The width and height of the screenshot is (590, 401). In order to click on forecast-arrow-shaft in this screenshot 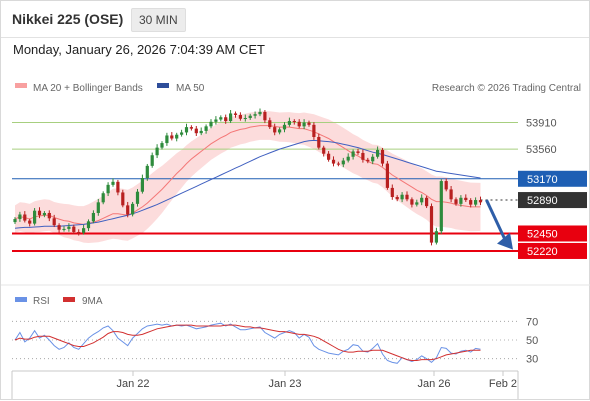, I will do `click(496, 220)`.